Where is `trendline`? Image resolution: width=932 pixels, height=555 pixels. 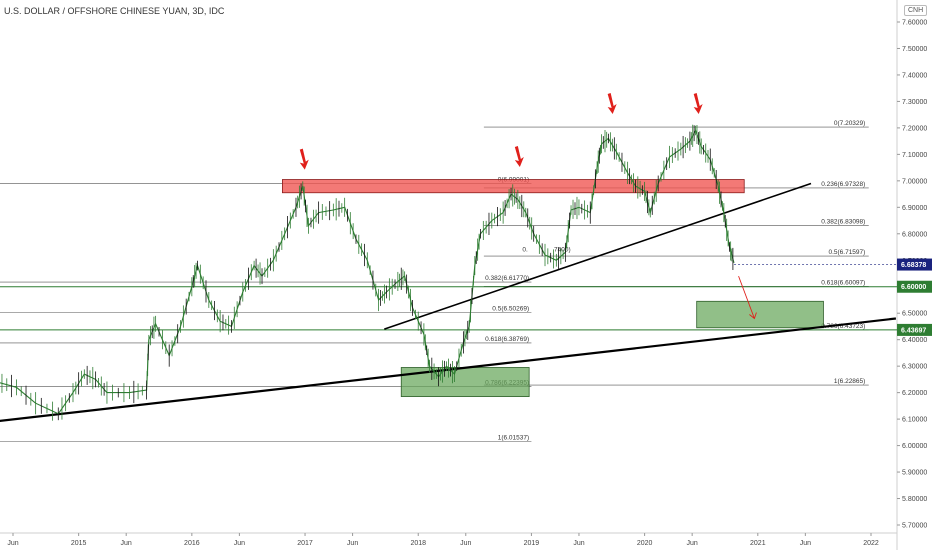 trendline is located at coordinates (598, 256).